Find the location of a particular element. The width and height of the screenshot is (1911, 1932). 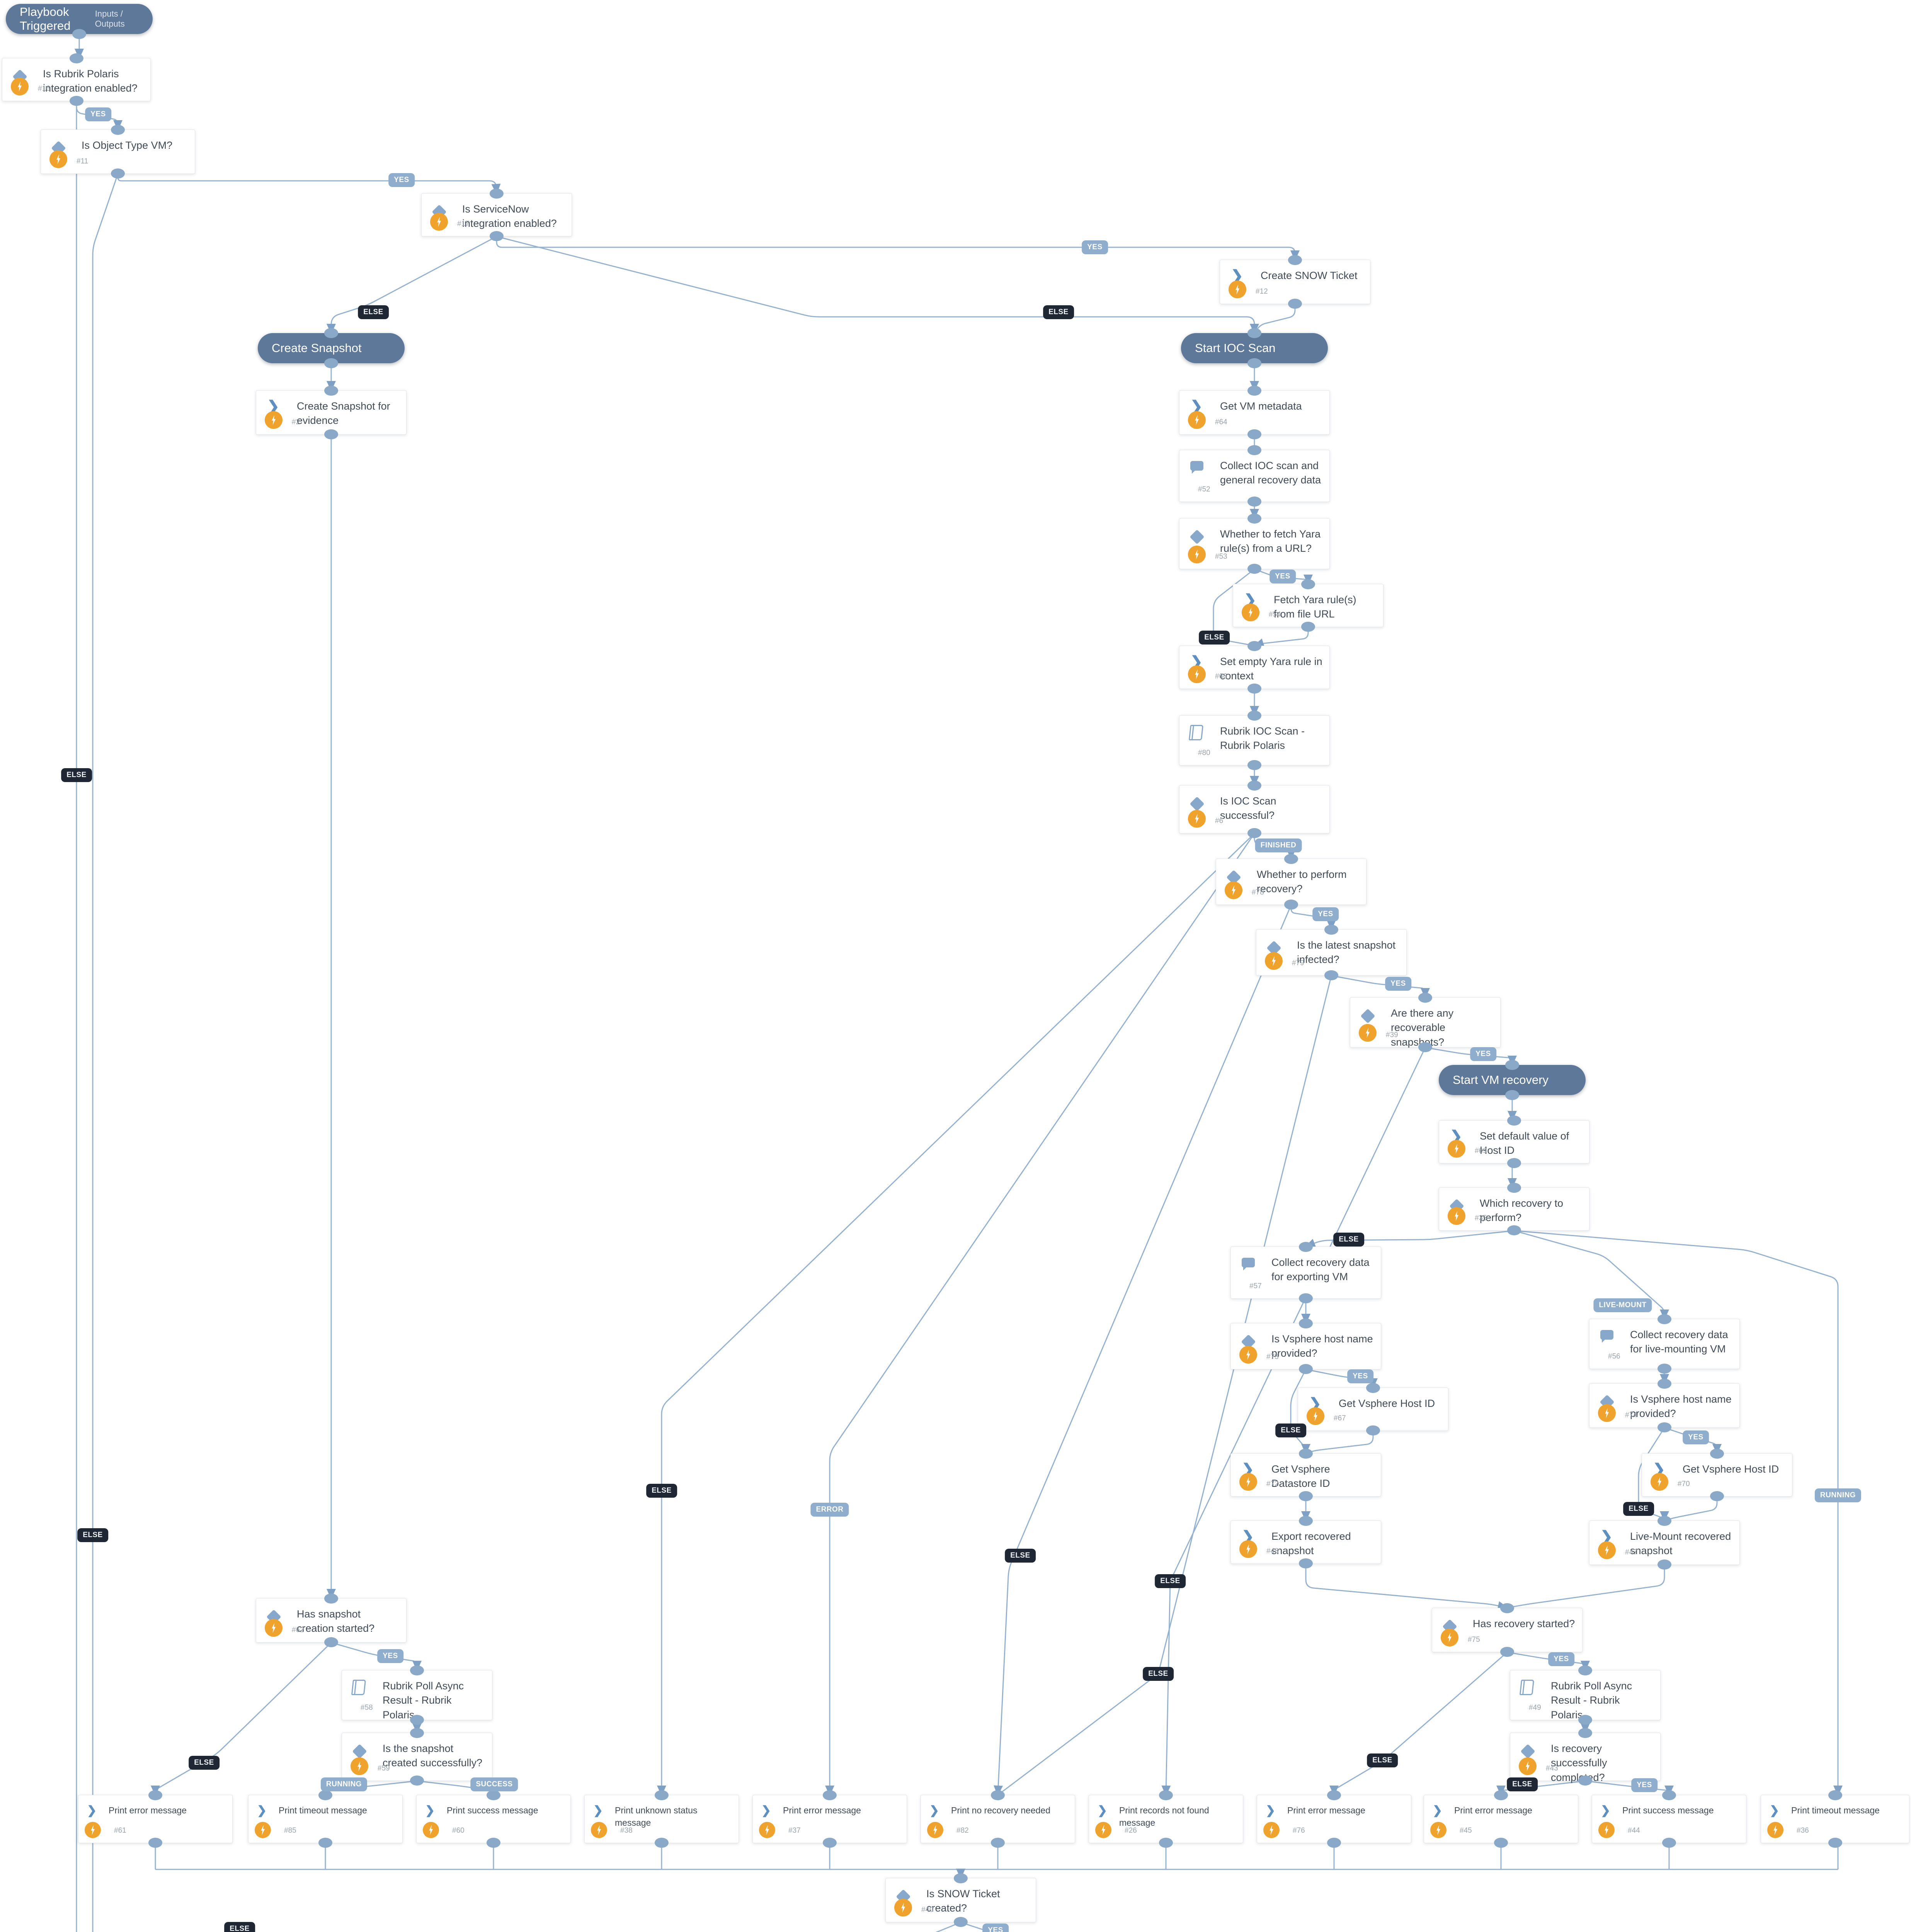

task-85: ❯ Print timeout message #85 is located at coordinates (325, 1819).